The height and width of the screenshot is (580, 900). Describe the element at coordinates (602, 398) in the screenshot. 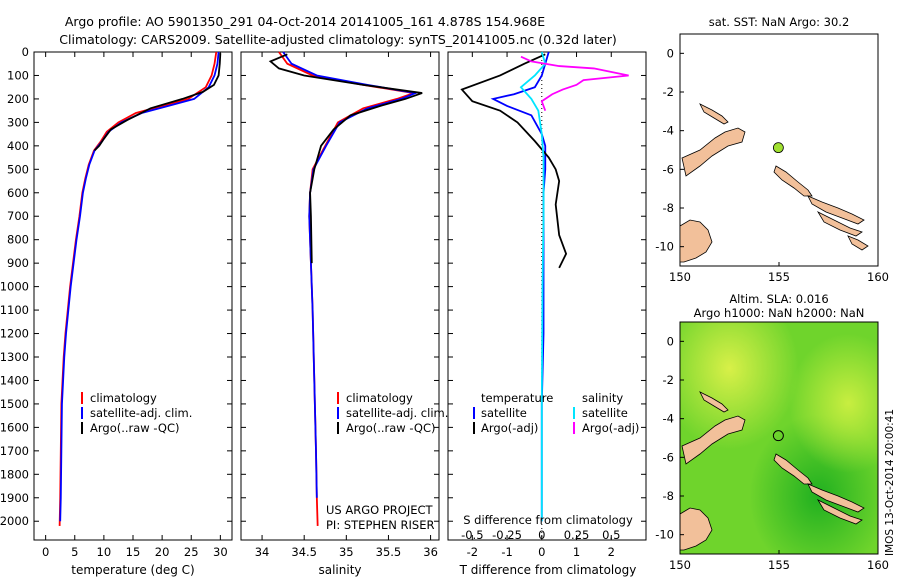

I see `legend-header-salinity: salinity` at that location.